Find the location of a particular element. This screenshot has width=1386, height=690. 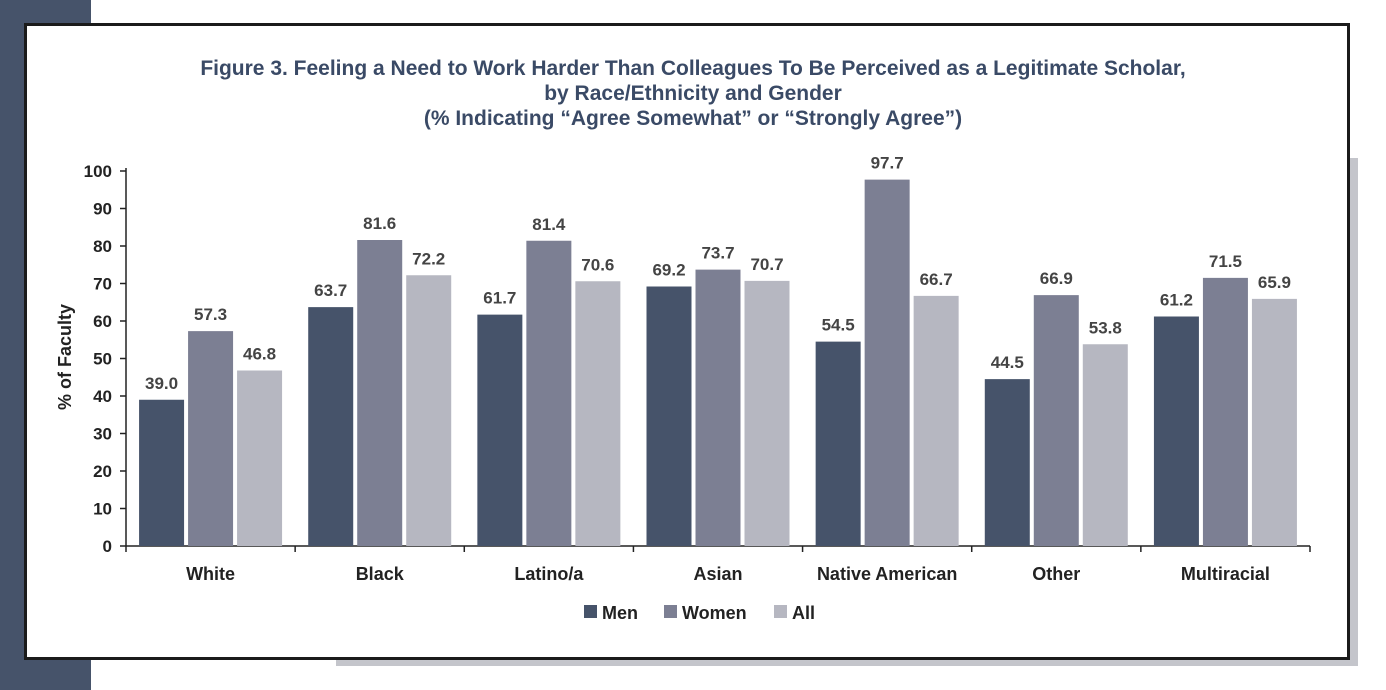

value-label: 65.9 is located at coordinates (1274, 282).